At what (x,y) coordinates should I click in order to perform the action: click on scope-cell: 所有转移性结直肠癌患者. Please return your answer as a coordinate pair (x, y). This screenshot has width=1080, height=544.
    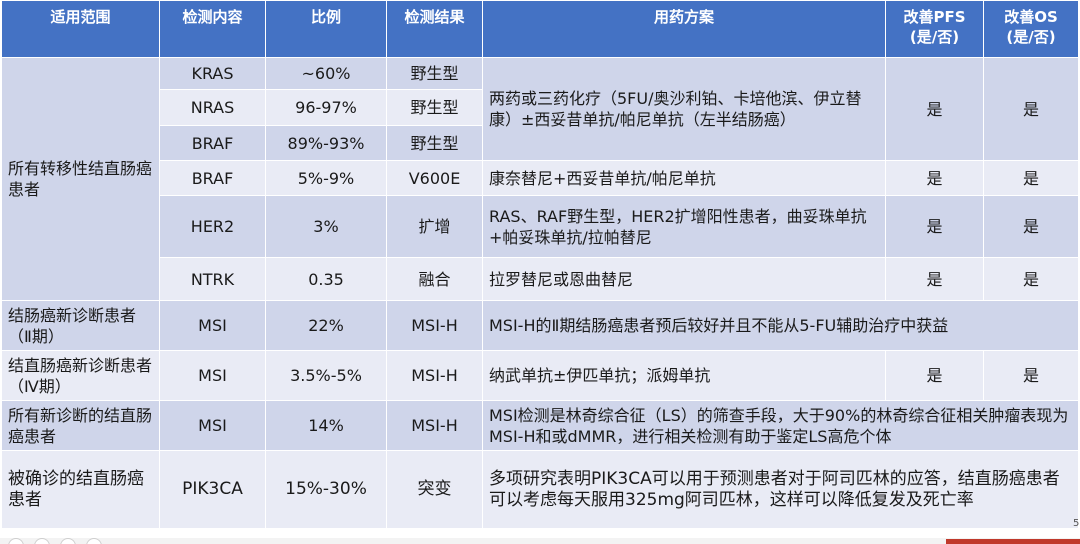
    Looking at the image, I should click on (80, 179).